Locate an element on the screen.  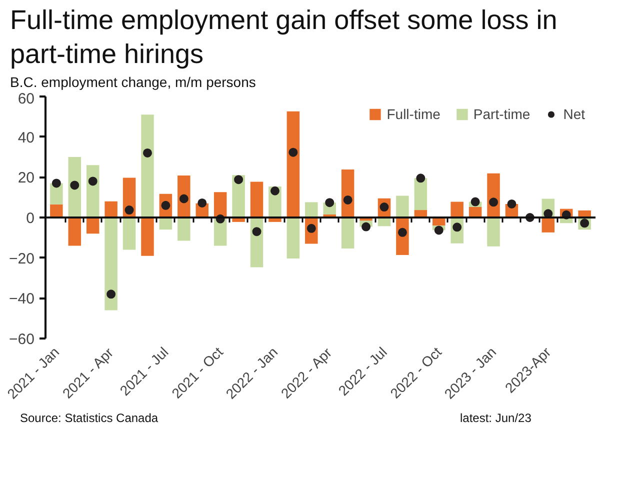
y-axis-title: B.C. employment change, m/m persons is located at coordinates (133, 82).